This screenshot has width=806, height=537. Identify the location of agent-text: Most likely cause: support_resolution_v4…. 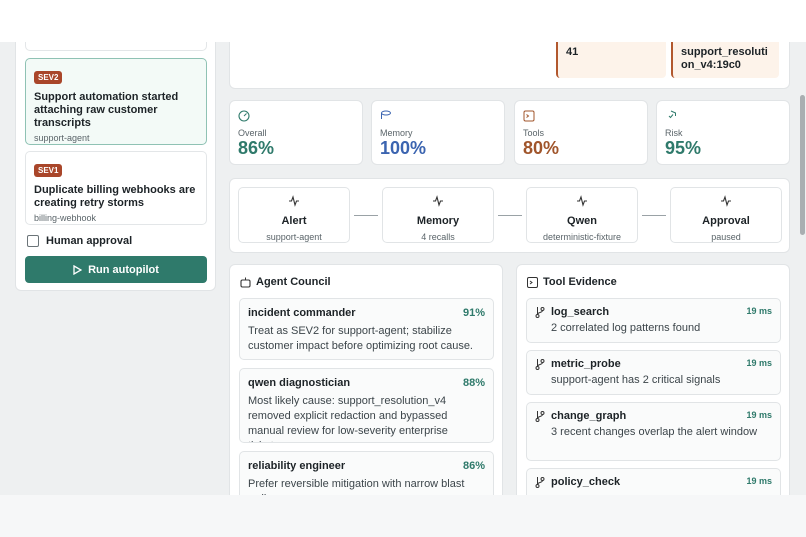
(348, 418).